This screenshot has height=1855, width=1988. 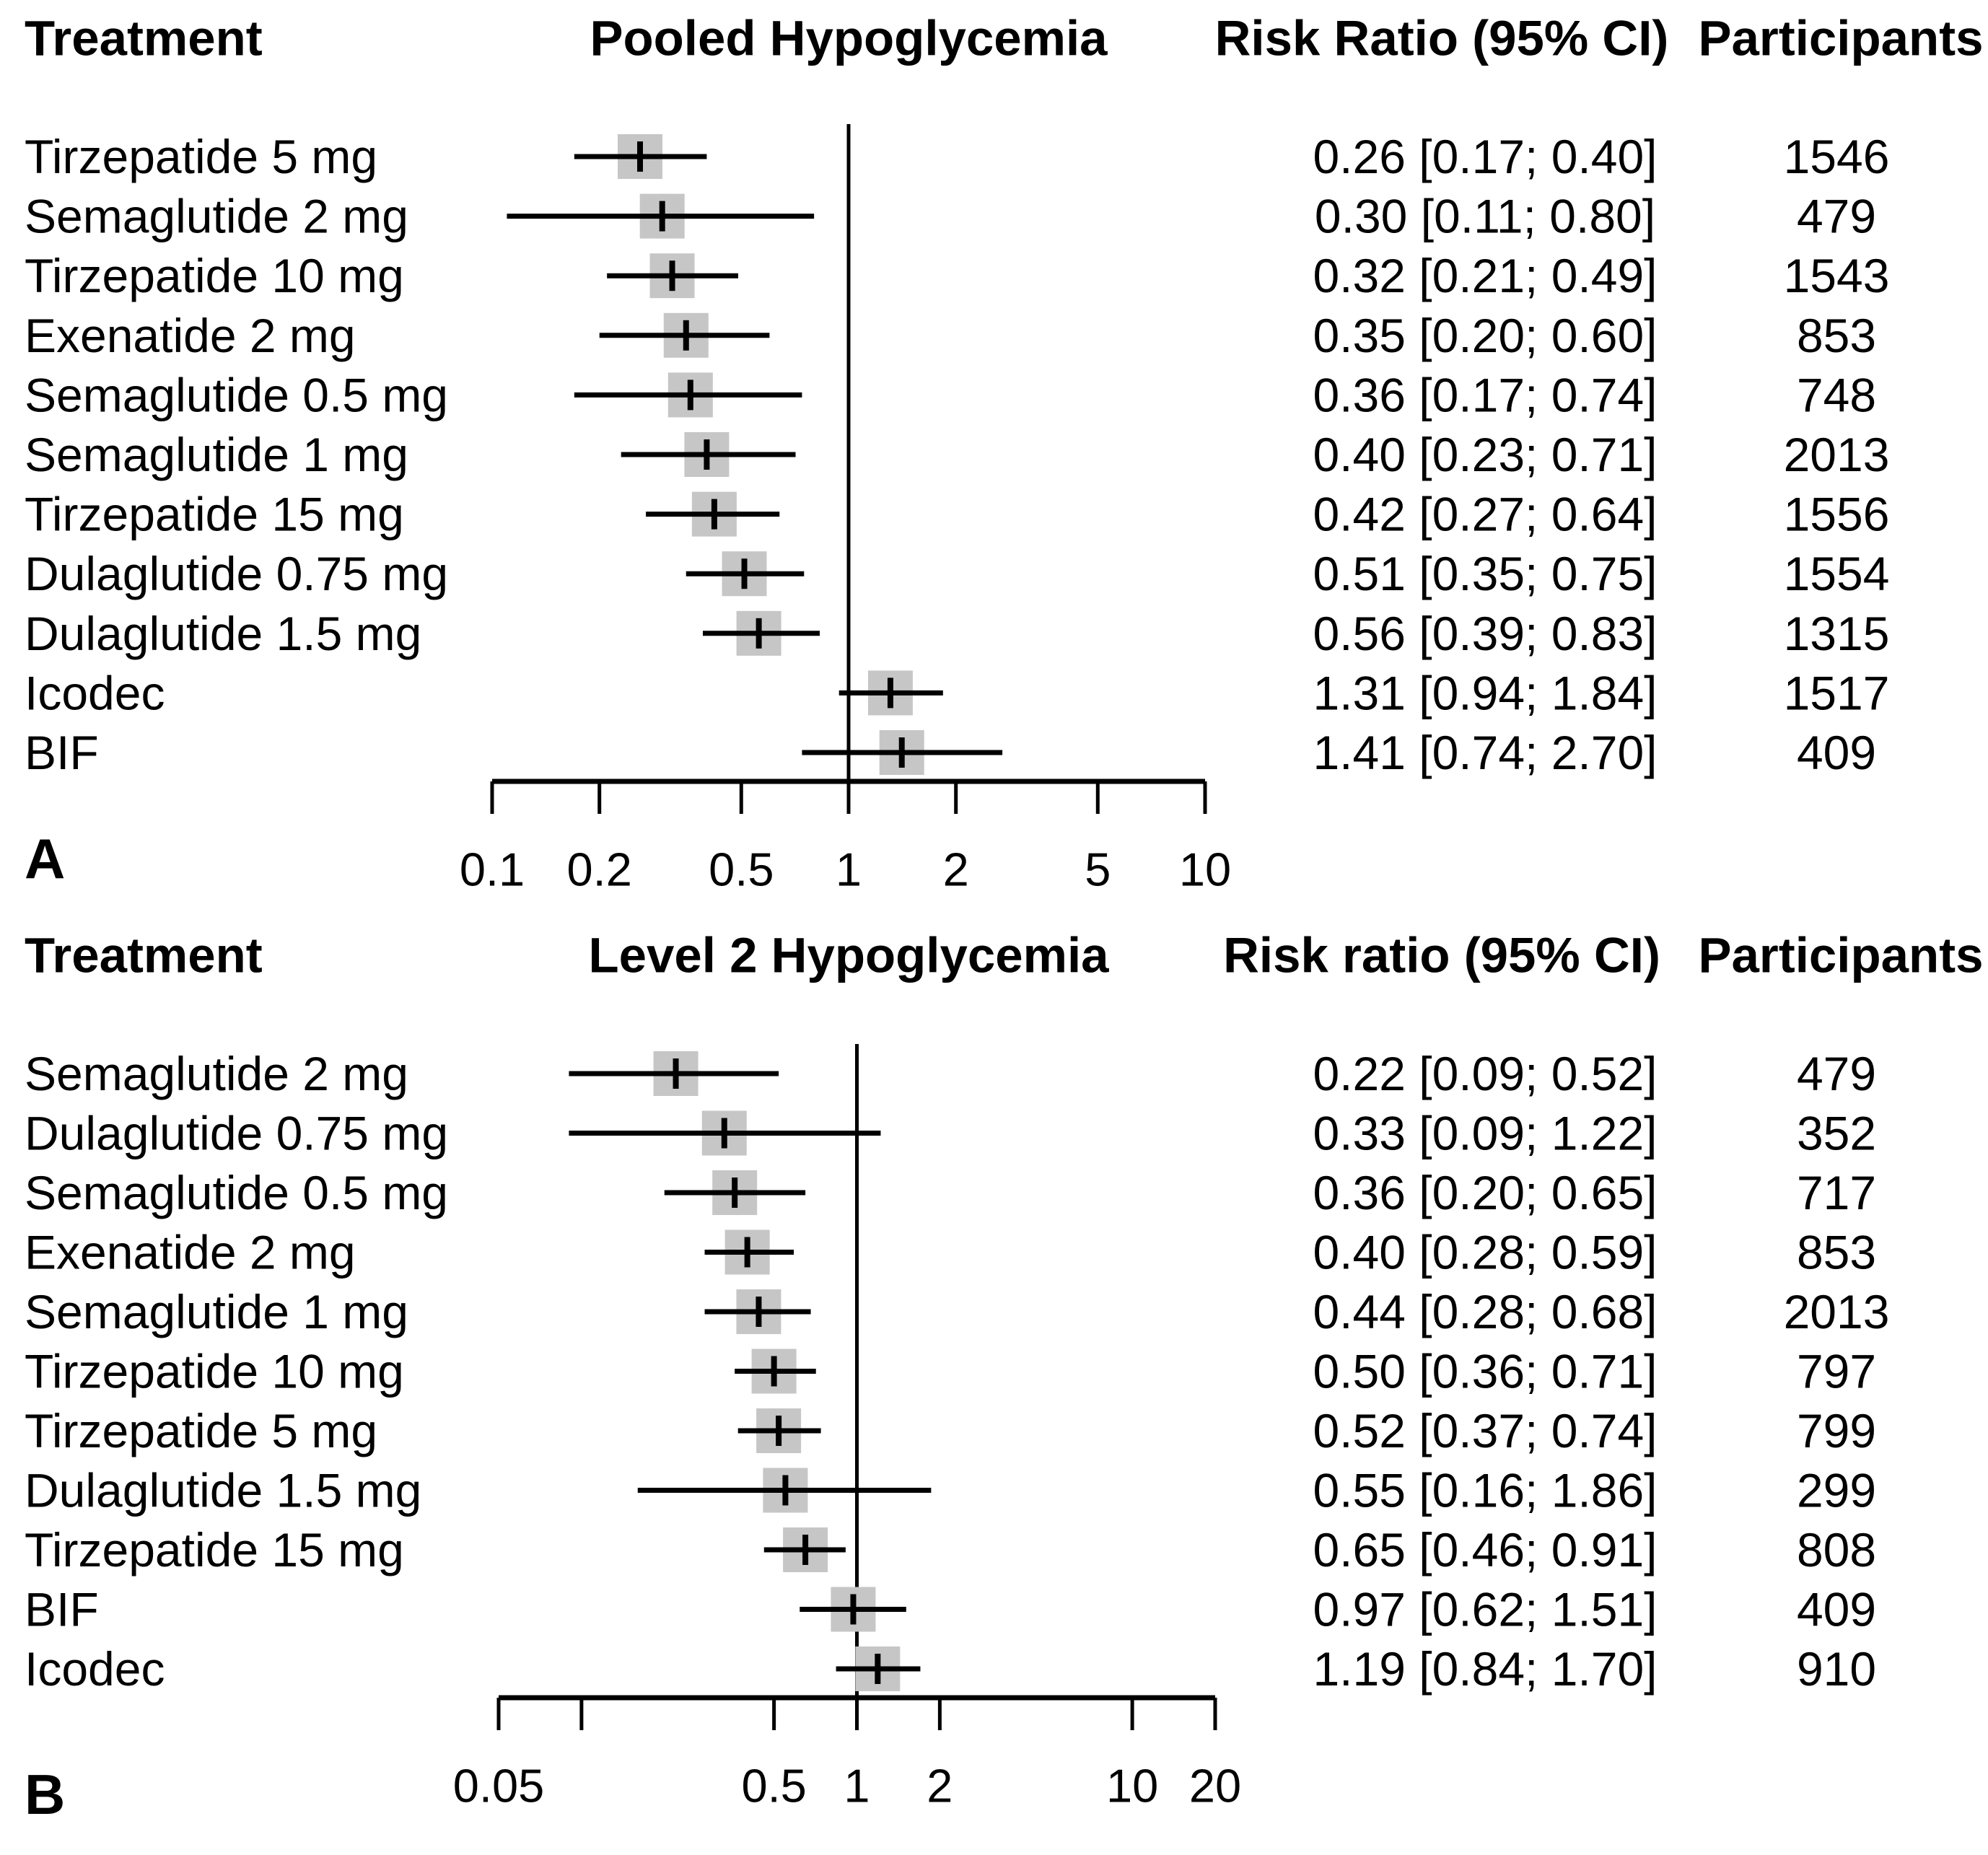 What do you see at coordinates (957, 455) in the screenshot?
I see `forest-row: Semaglutide 1 mg 0.40 [0.23; 0.71] 2013` at bounding box center [957, 455].